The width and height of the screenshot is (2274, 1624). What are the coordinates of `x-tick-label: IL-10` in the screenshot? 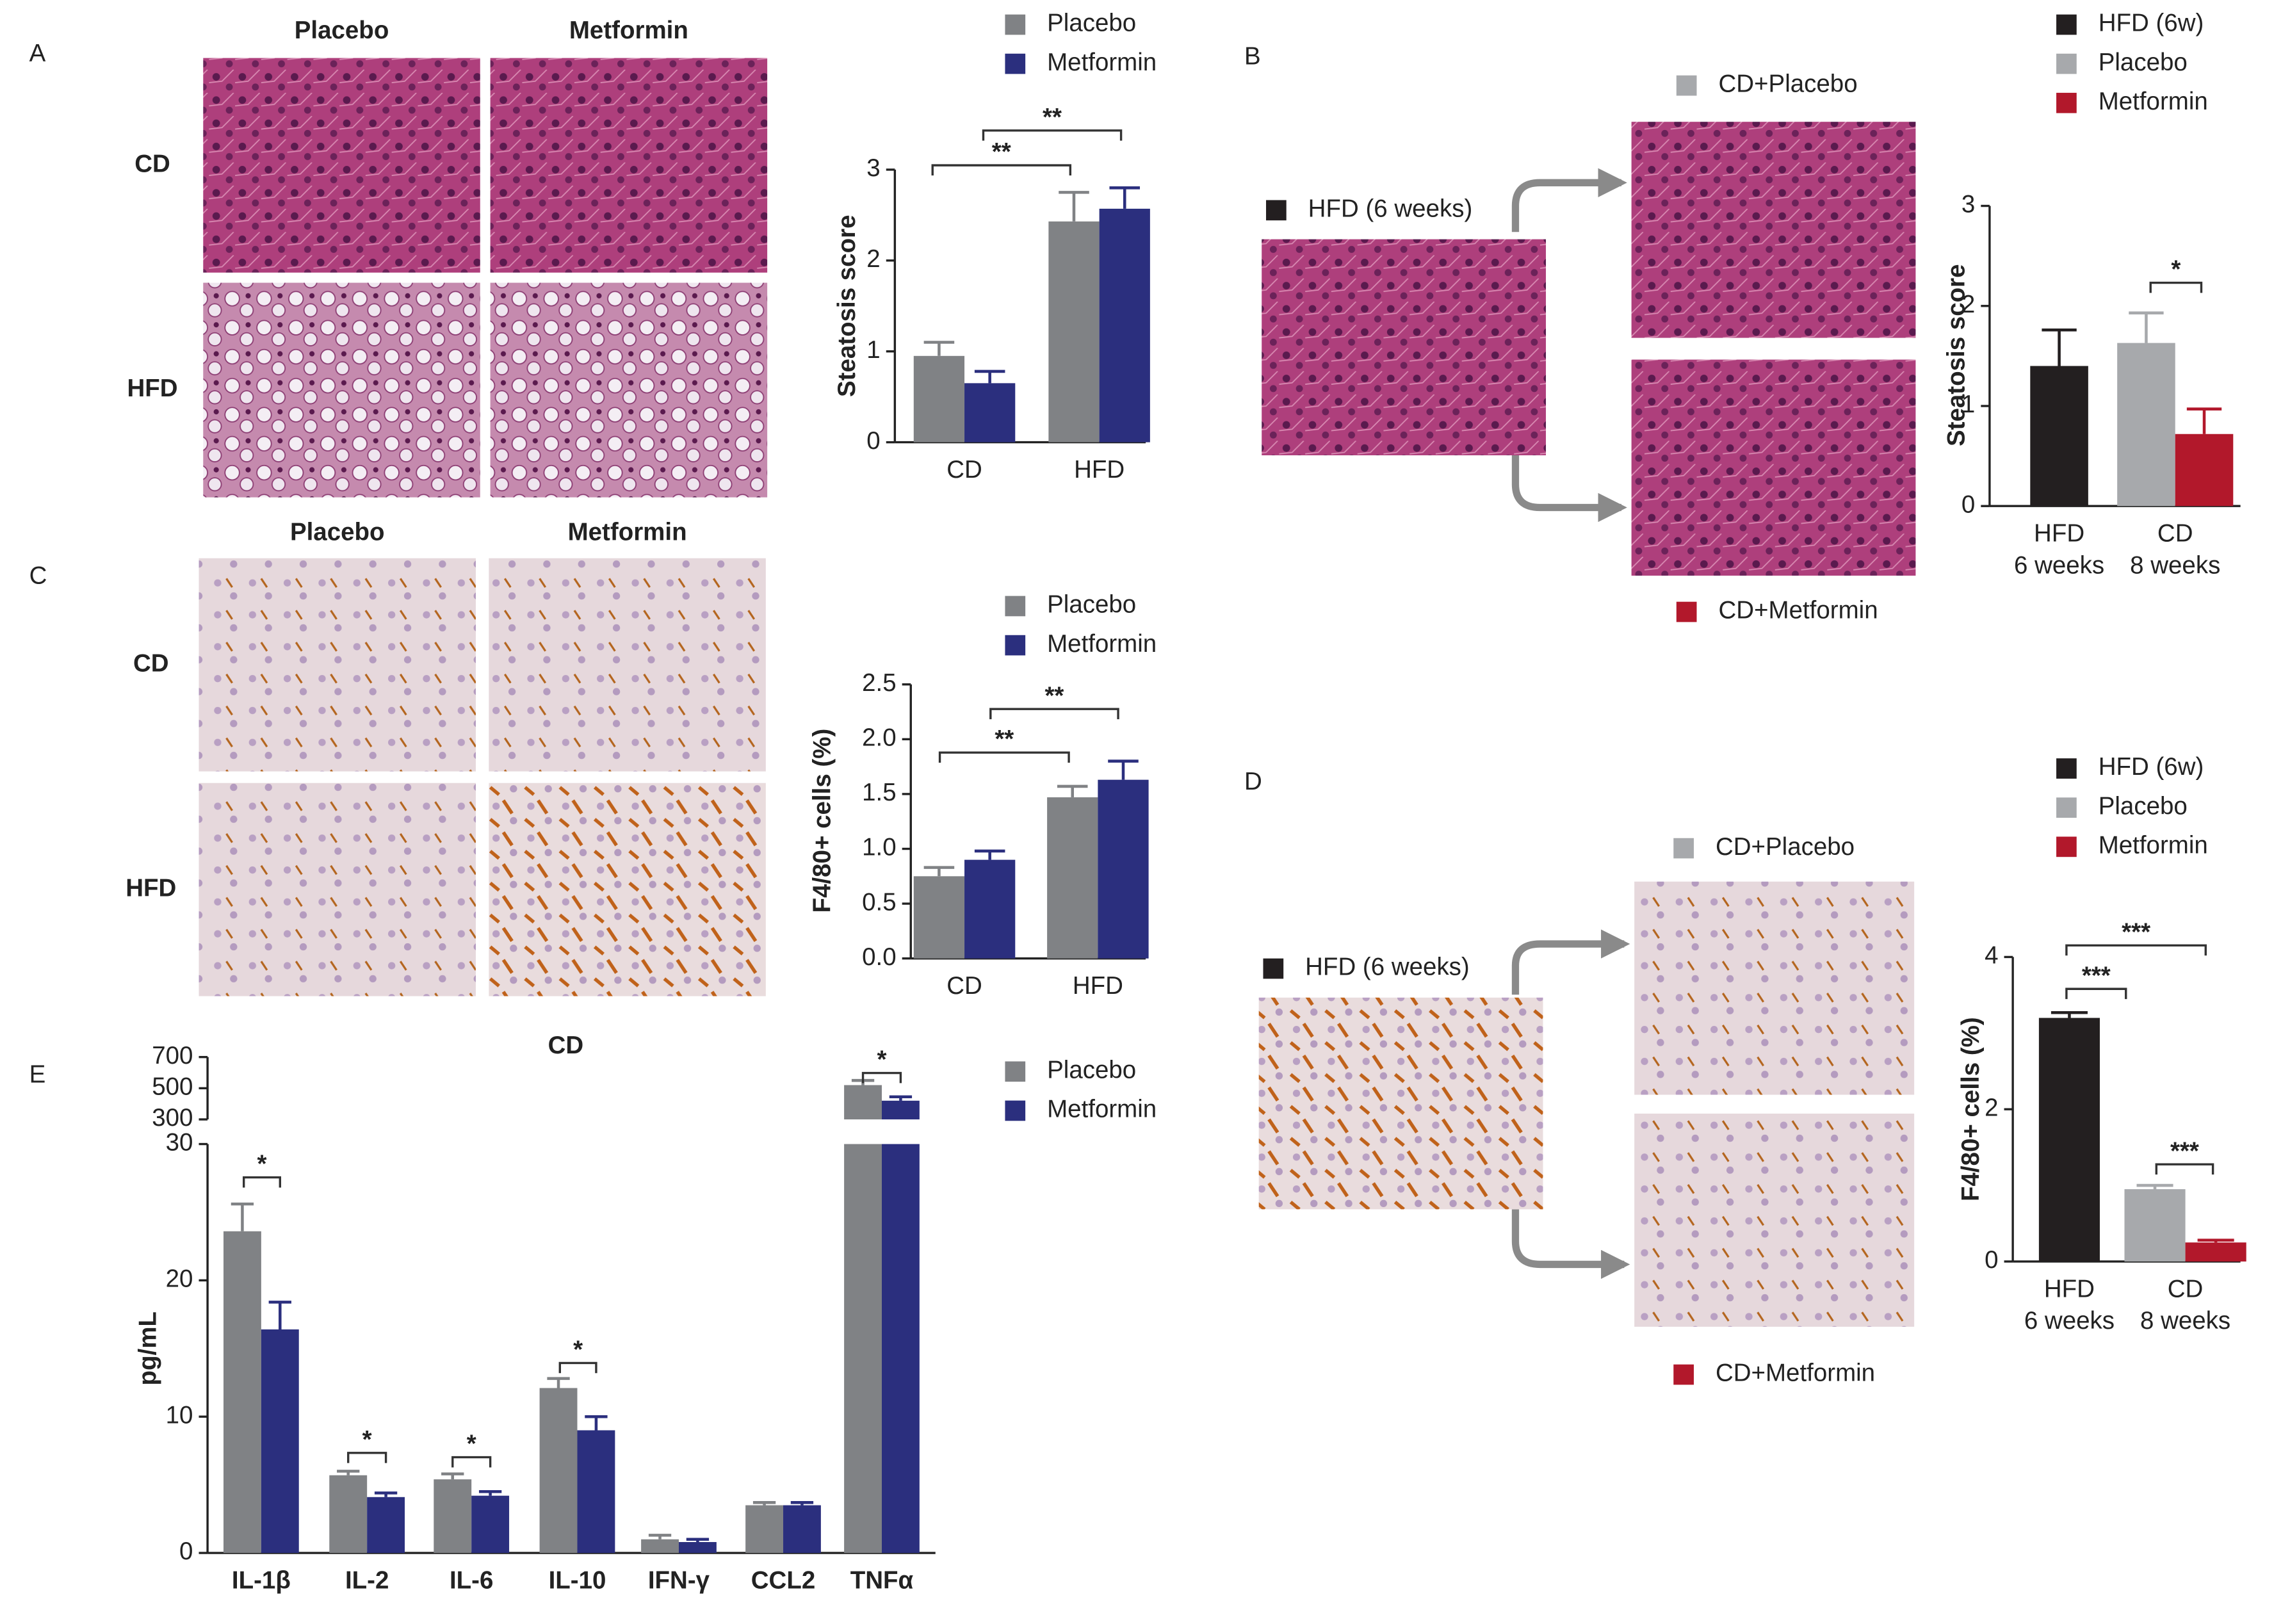 It's located at (577, 1581).